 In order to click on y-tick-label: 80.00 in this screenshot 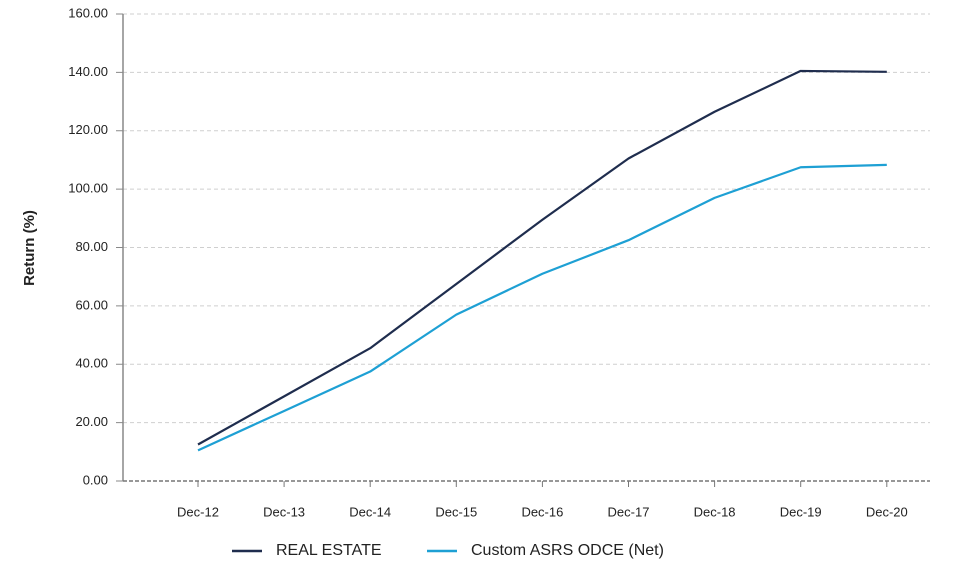, I will do `click(91, 246)`.